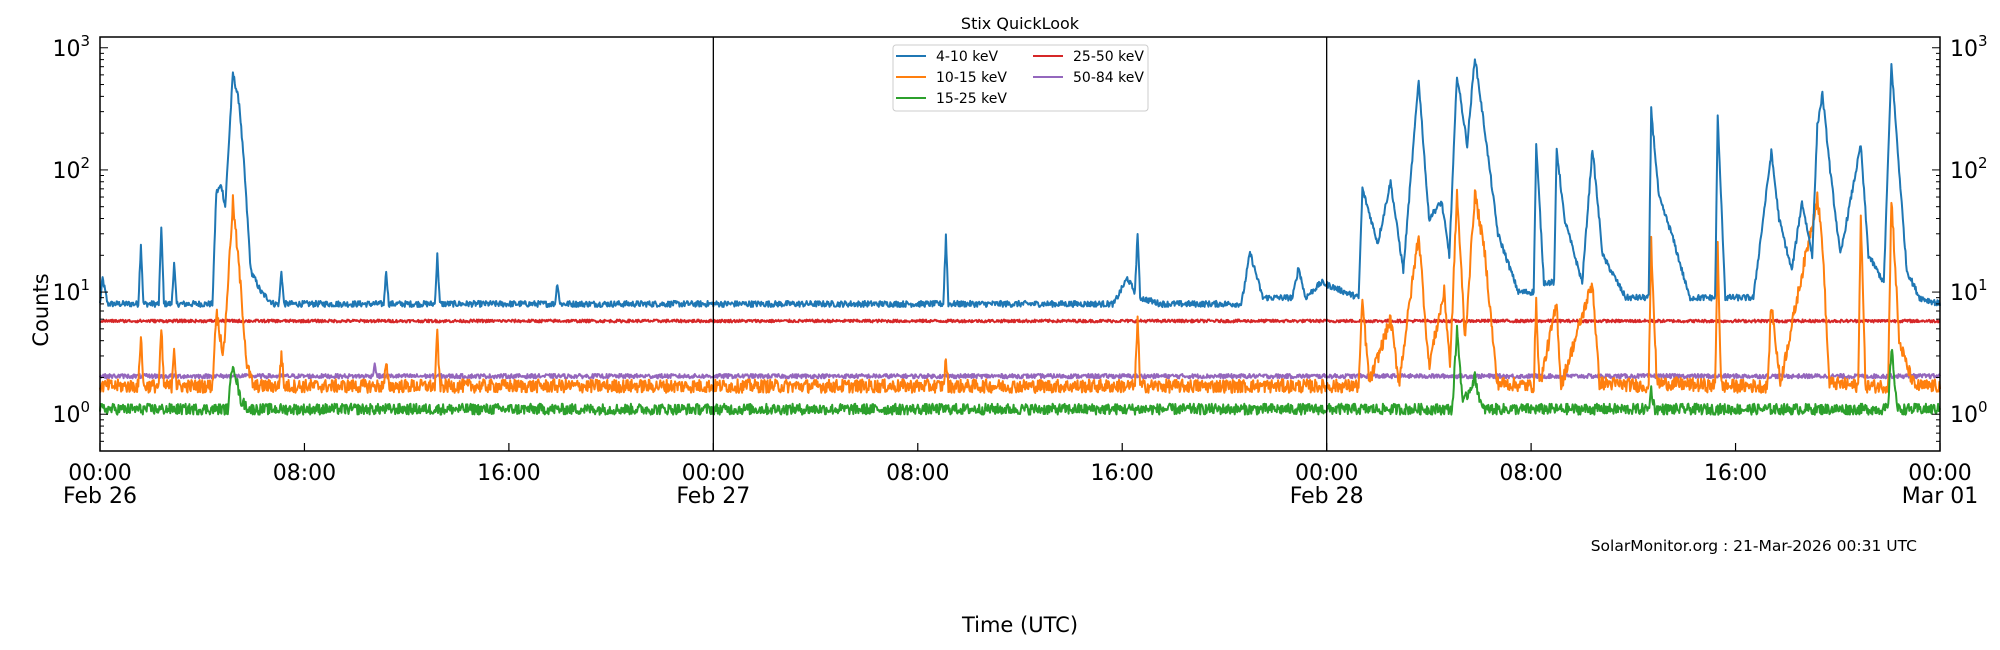  I want to click on y-tick-label-right: 10¹, so click(1969, 291).